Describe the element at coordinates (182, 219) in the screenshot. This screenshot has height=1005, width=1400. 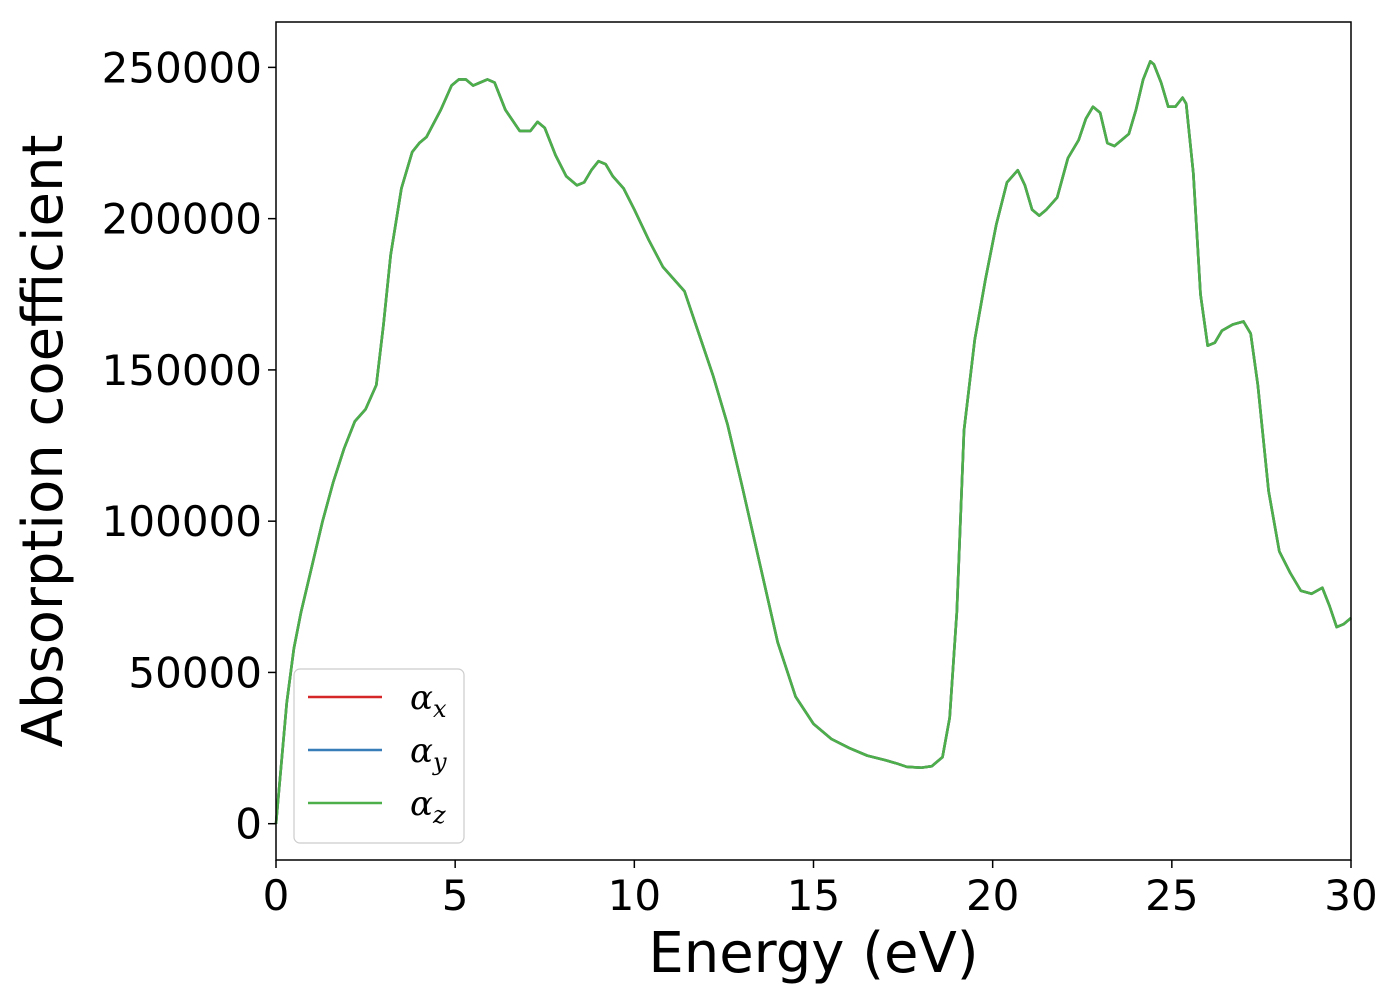
I see `y-tick-label: 200000` at that location.